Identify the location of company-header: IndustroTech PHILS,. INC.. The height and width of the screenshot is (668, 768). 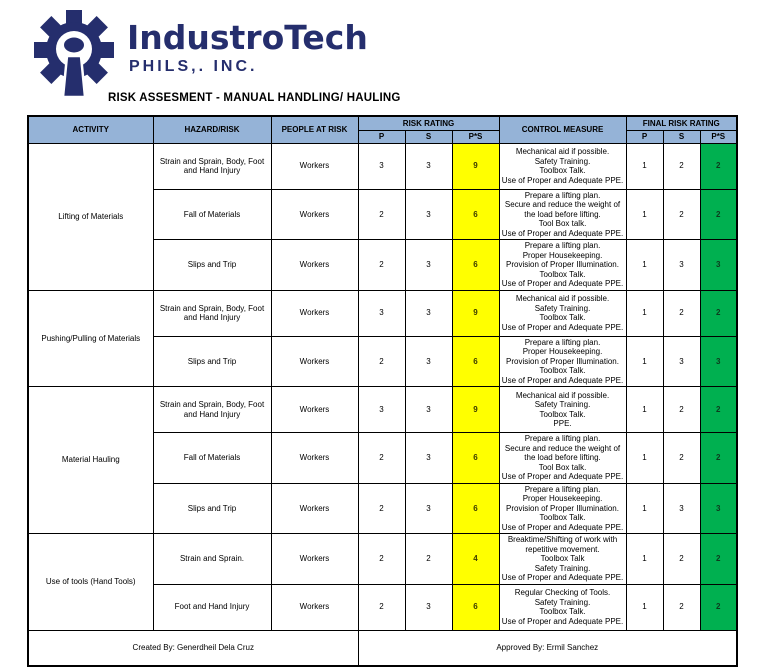
(200, 52).